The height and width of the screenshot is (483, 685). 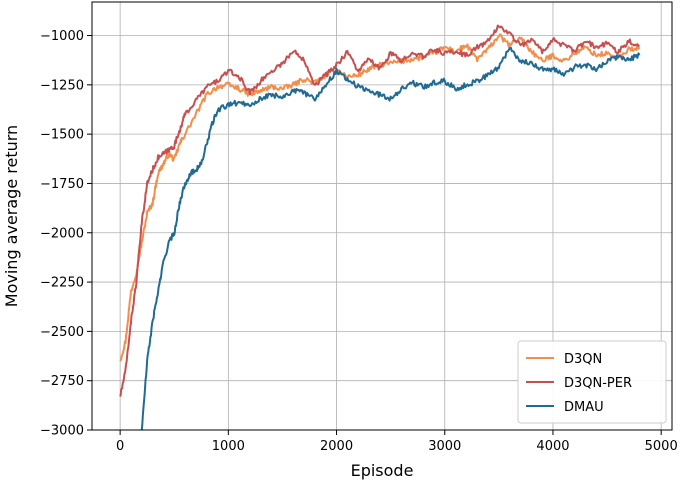 I want to click on x-axis-label: Episode, so click(x=382, y=470).